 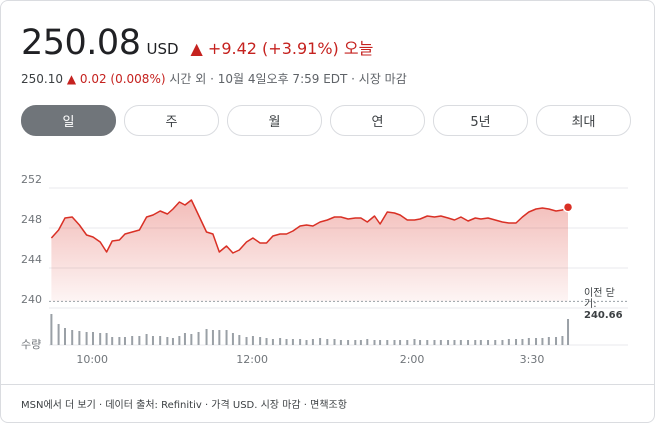 What do you see at coordinates (377, 120) in the screenshot?
I see `range-tab: 연` at bounding box center [377, 120].